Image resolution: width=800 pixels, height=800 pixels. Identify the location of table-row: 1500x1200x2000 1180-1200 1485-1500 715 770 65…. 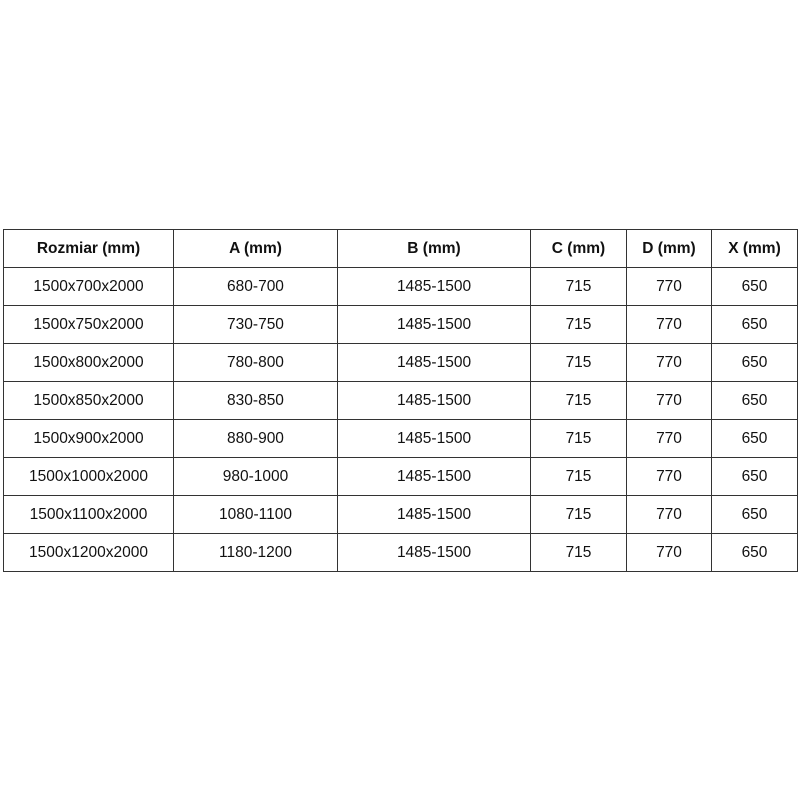
(400, 552).